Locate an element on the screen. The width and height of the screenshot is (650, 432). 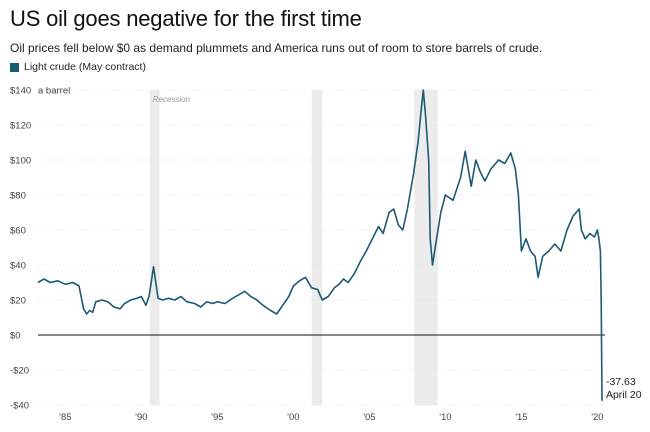
x-tick-label: '00 is located at coordinates (293, 417).